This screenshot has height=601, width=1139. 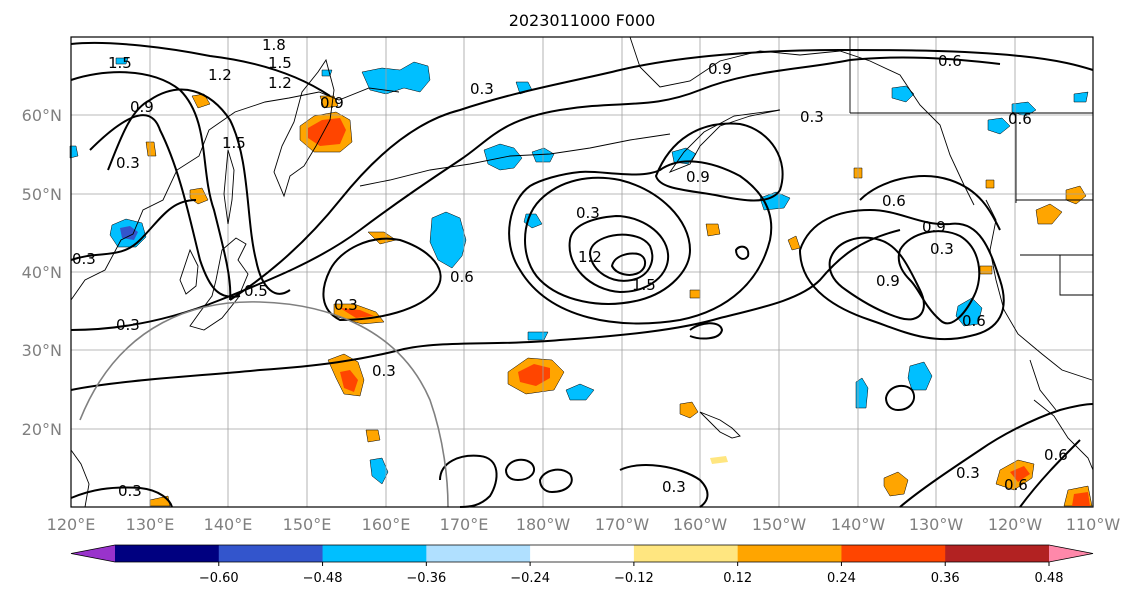 I want to click on colorbar-tick-label: −0.60, so click(x=219, y=578).